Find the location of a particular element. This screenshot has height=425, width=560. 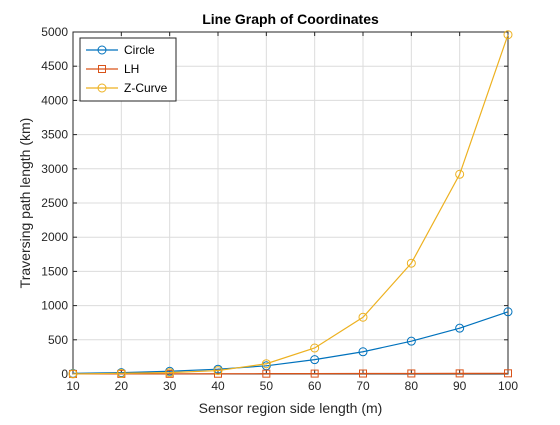

legend-item-z-curve: Z-Curve is located at coordinates (127, 88).